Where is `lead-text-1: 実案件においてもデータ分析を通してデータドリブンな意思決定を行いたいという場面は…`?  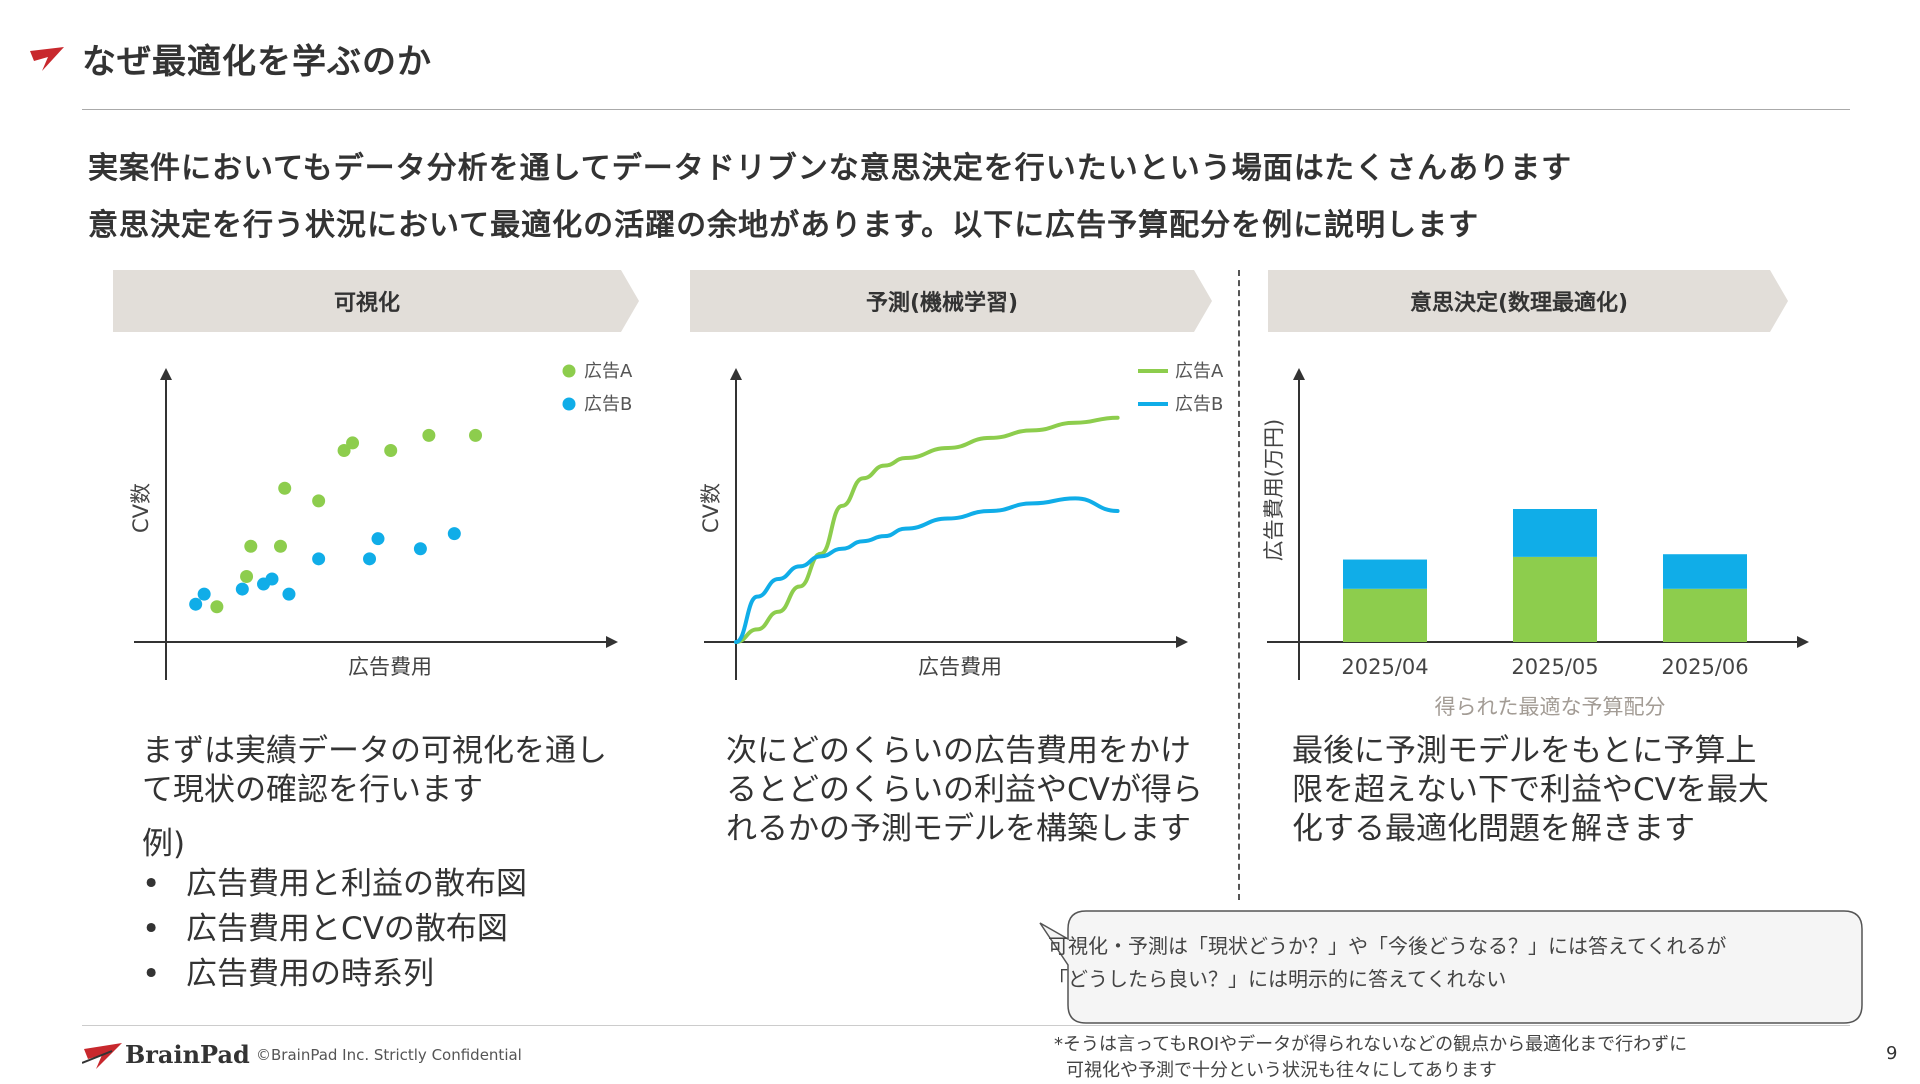 lead-text-1: 実案件においてもデータ分析を通してデータドリブンな意思決定を行いたいという場面は… is located at coordinates (830, 168).